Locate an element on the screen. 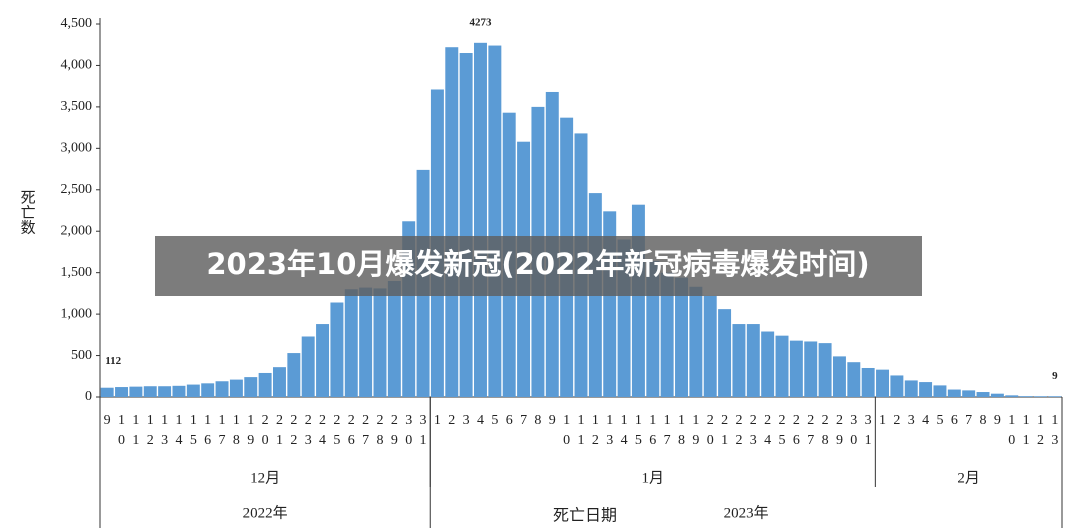  x-tick-label: 3 is located at coordinates (466, 420).